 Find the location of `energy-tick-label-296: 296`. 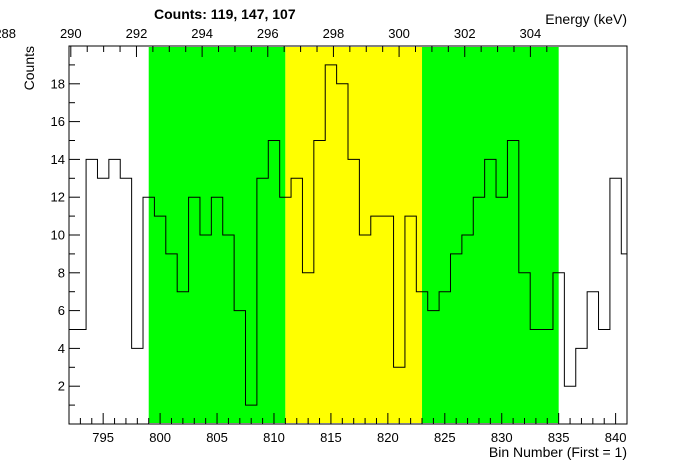

energy-tick-label-296: 296 is located at coordinates (268, 33).